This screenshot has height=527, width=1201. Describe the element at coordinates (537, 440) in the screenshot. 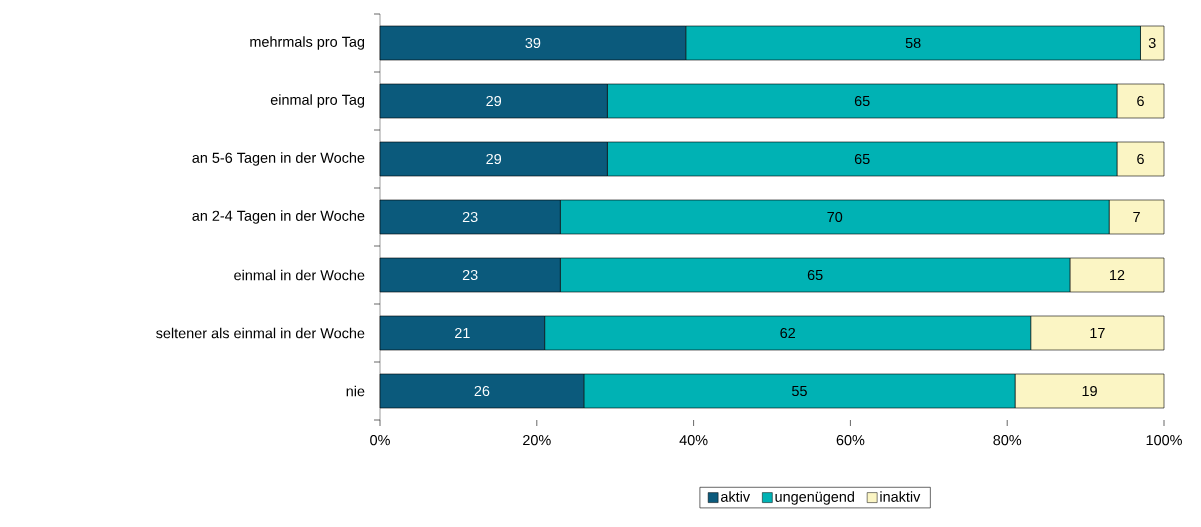

I see `x-tick-label: 20%` at that location.